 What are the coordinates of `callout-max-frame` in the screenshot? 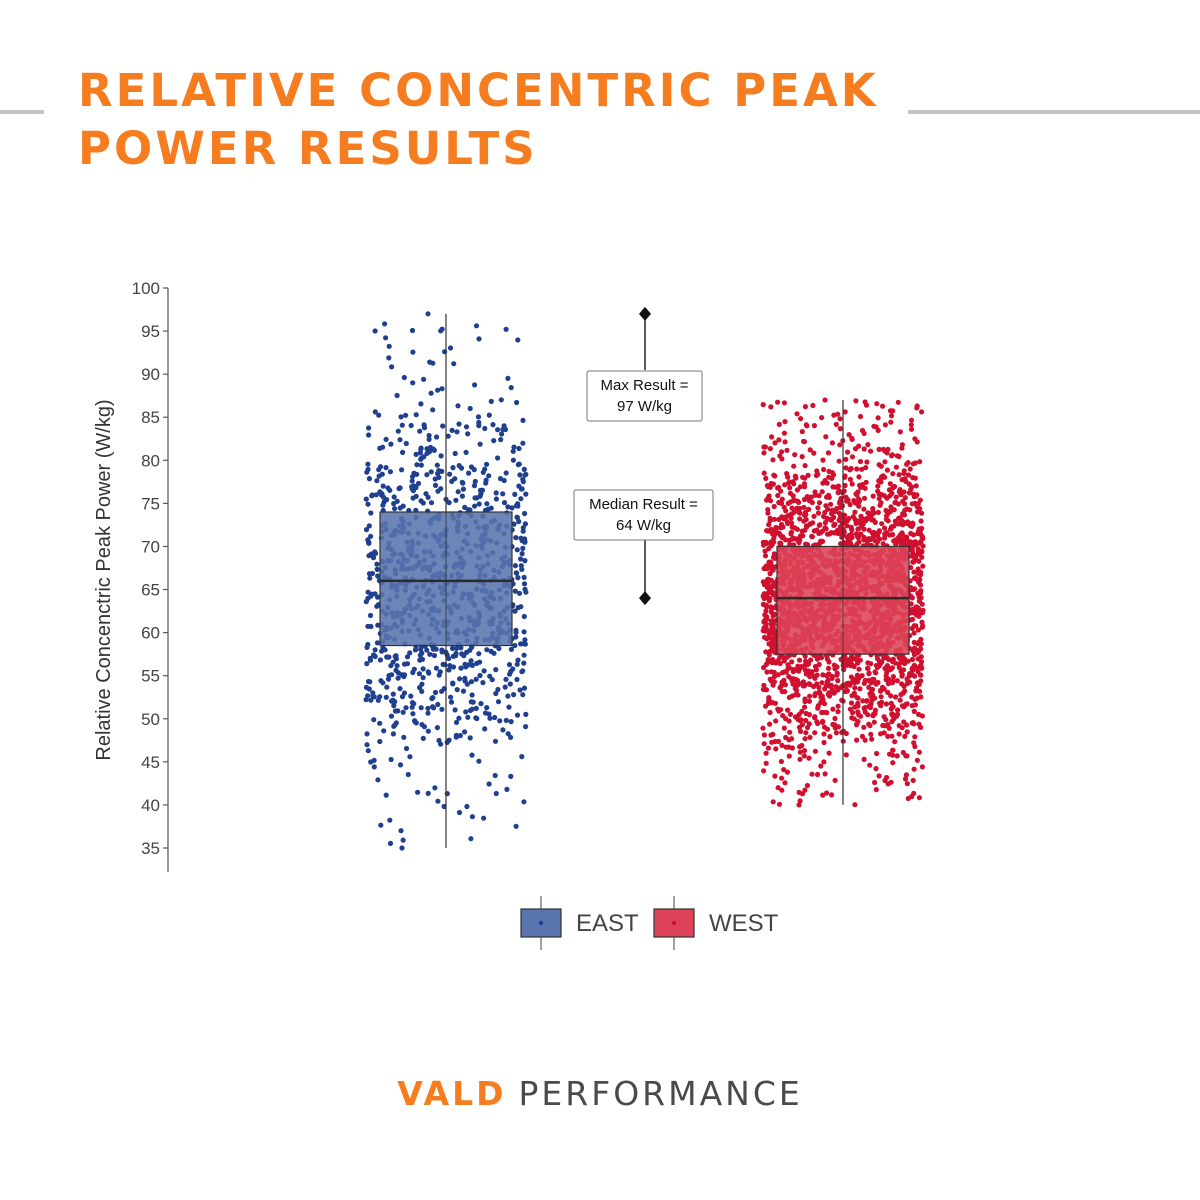 It's located at (644, 396).